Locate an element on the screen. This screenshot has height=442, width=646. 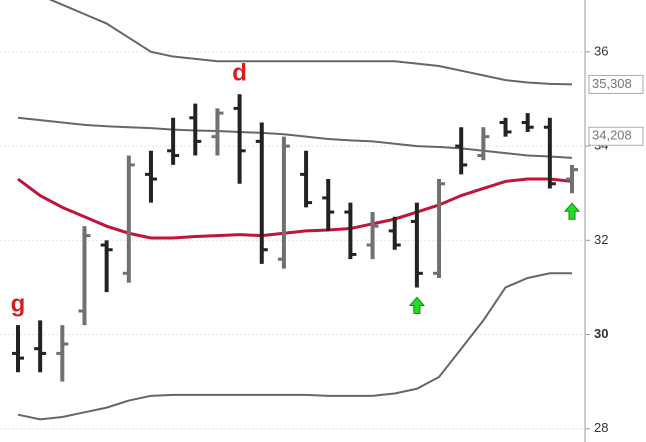
annotation: g is located at coordinates (18, 303).